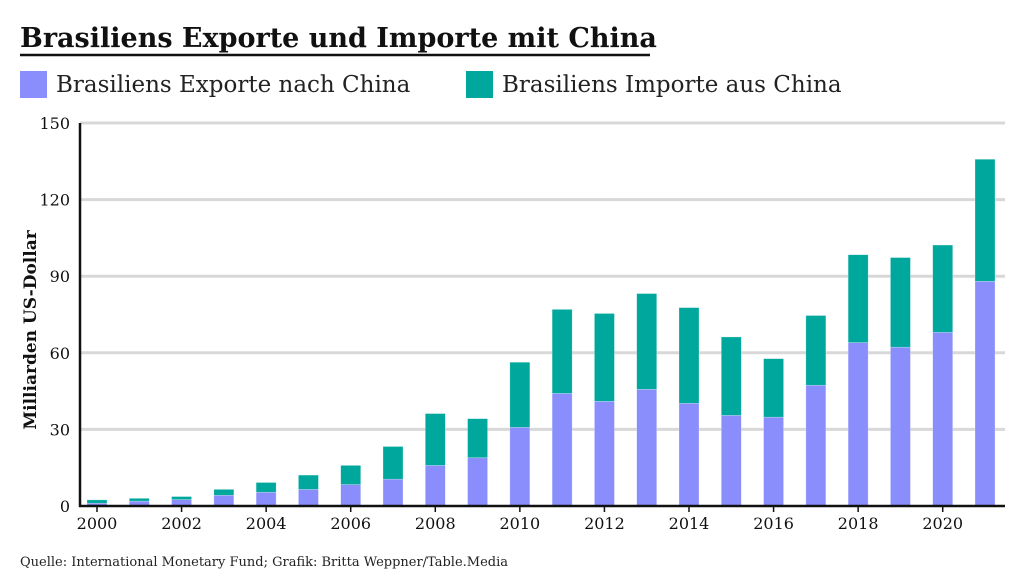 The image size is (1024, 576). Describe the element at coordinates (689, 355) in the screenshot. I see `bar-imports-2014` at that location.